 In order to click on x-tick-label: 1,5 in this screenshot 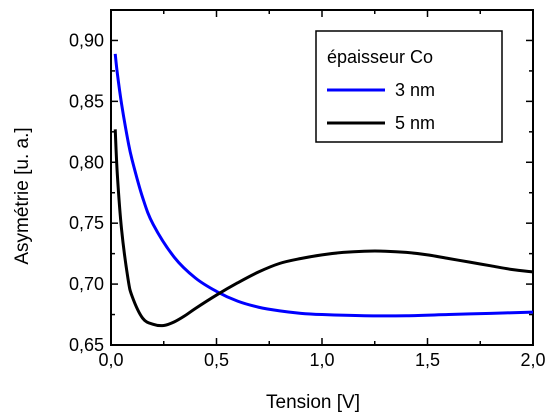, I will do `click(427, 360)`.